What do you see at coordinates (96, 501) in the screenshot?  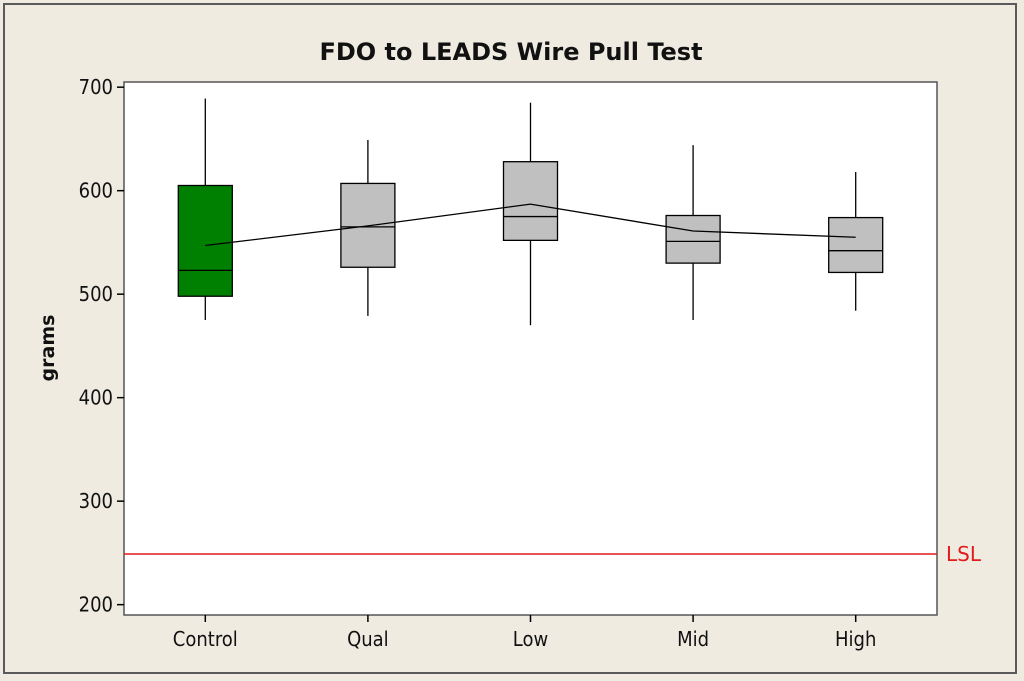 I see `y-tick-label: 300` at bounding box center [96, 501].